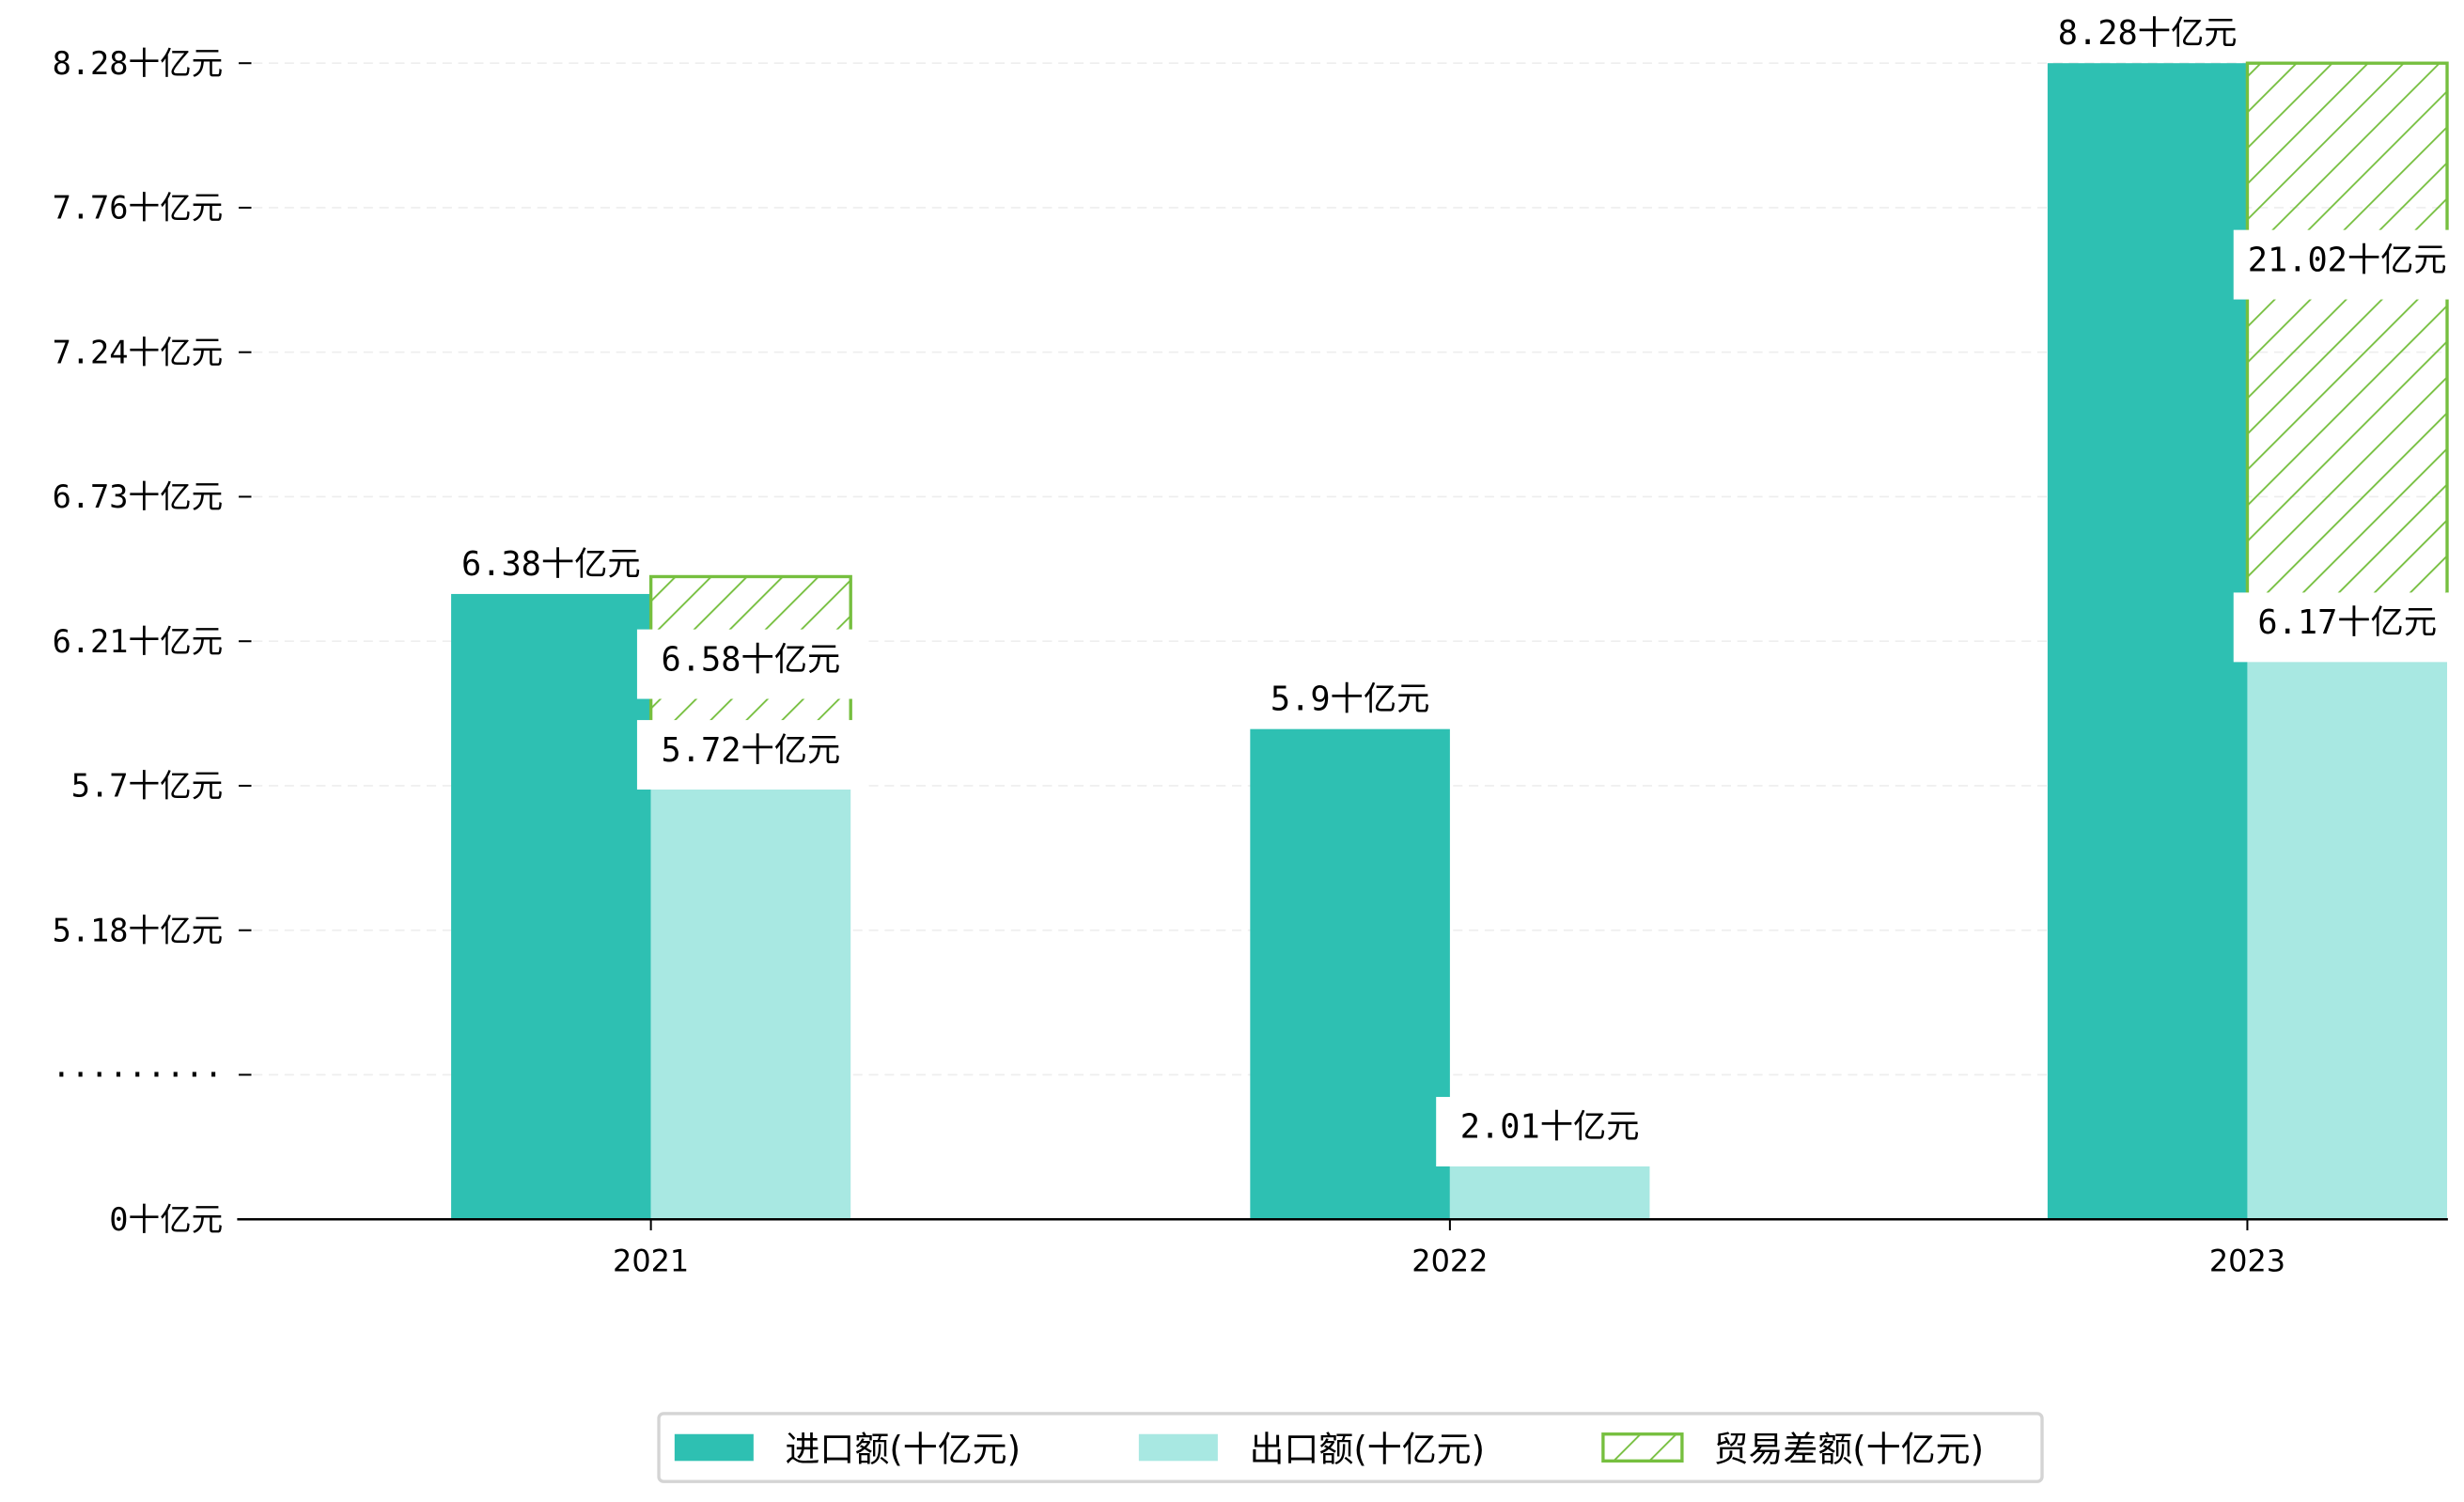 This screenshot has height=1502, width=2464. What do you see at coordinates (2148, 33) in the screenshot?
I see `label-import: 8.28十亿元` at bounding box center [2148, 33].